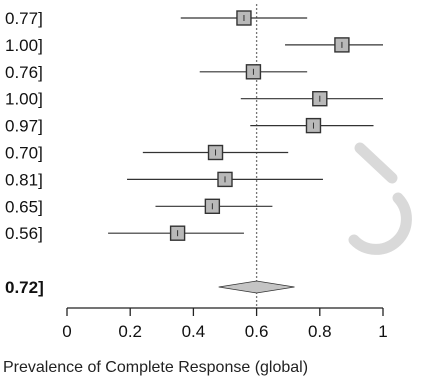  I want to click on x-tick-label: 0, so click(66, 331).